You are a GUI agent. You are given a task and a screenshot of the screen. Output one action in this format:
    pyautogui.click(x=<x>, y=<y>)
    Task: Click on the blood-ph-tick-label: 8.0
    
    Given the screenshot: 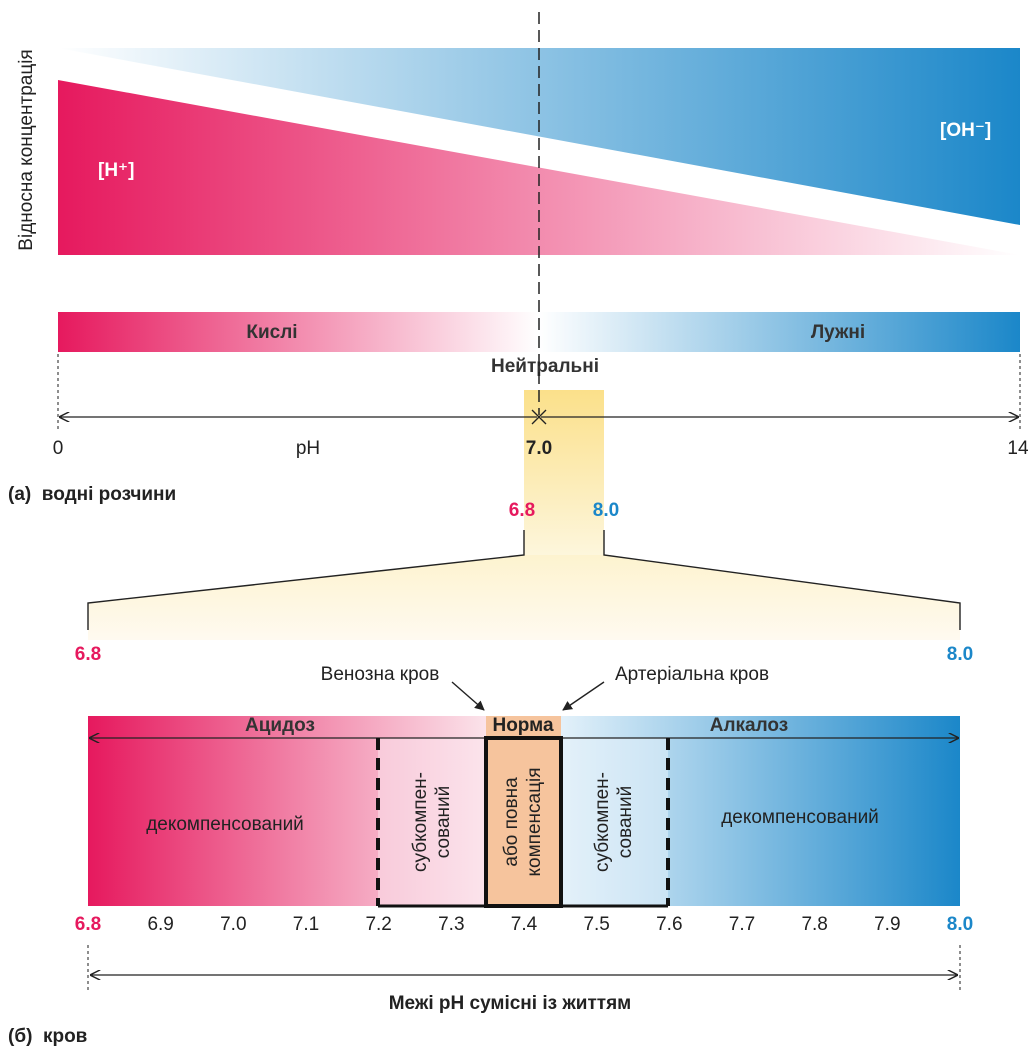 What is the action you would take?
    pyautogui.click(x=960, y=924)
    